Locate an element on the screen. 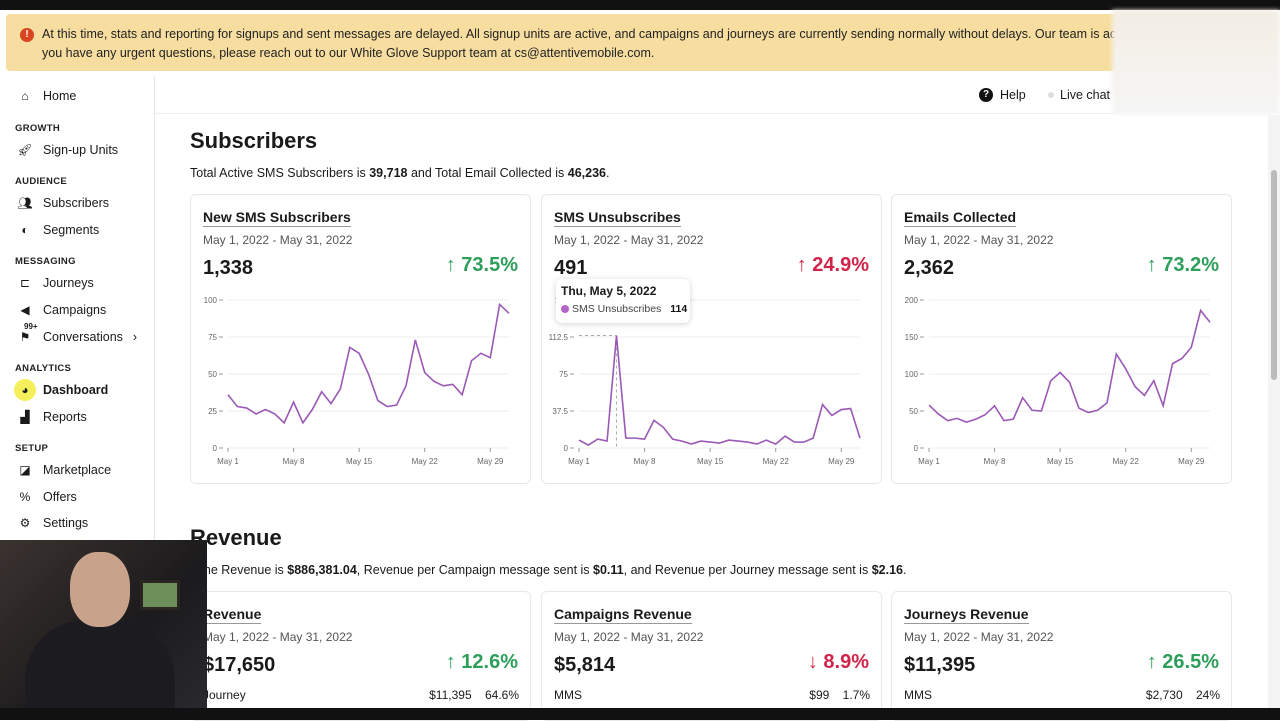 The height and width of the screenshot is (721, 1280). sidebar-item-journeys: ⊏ Journeys is located at coordinates (56, 283).